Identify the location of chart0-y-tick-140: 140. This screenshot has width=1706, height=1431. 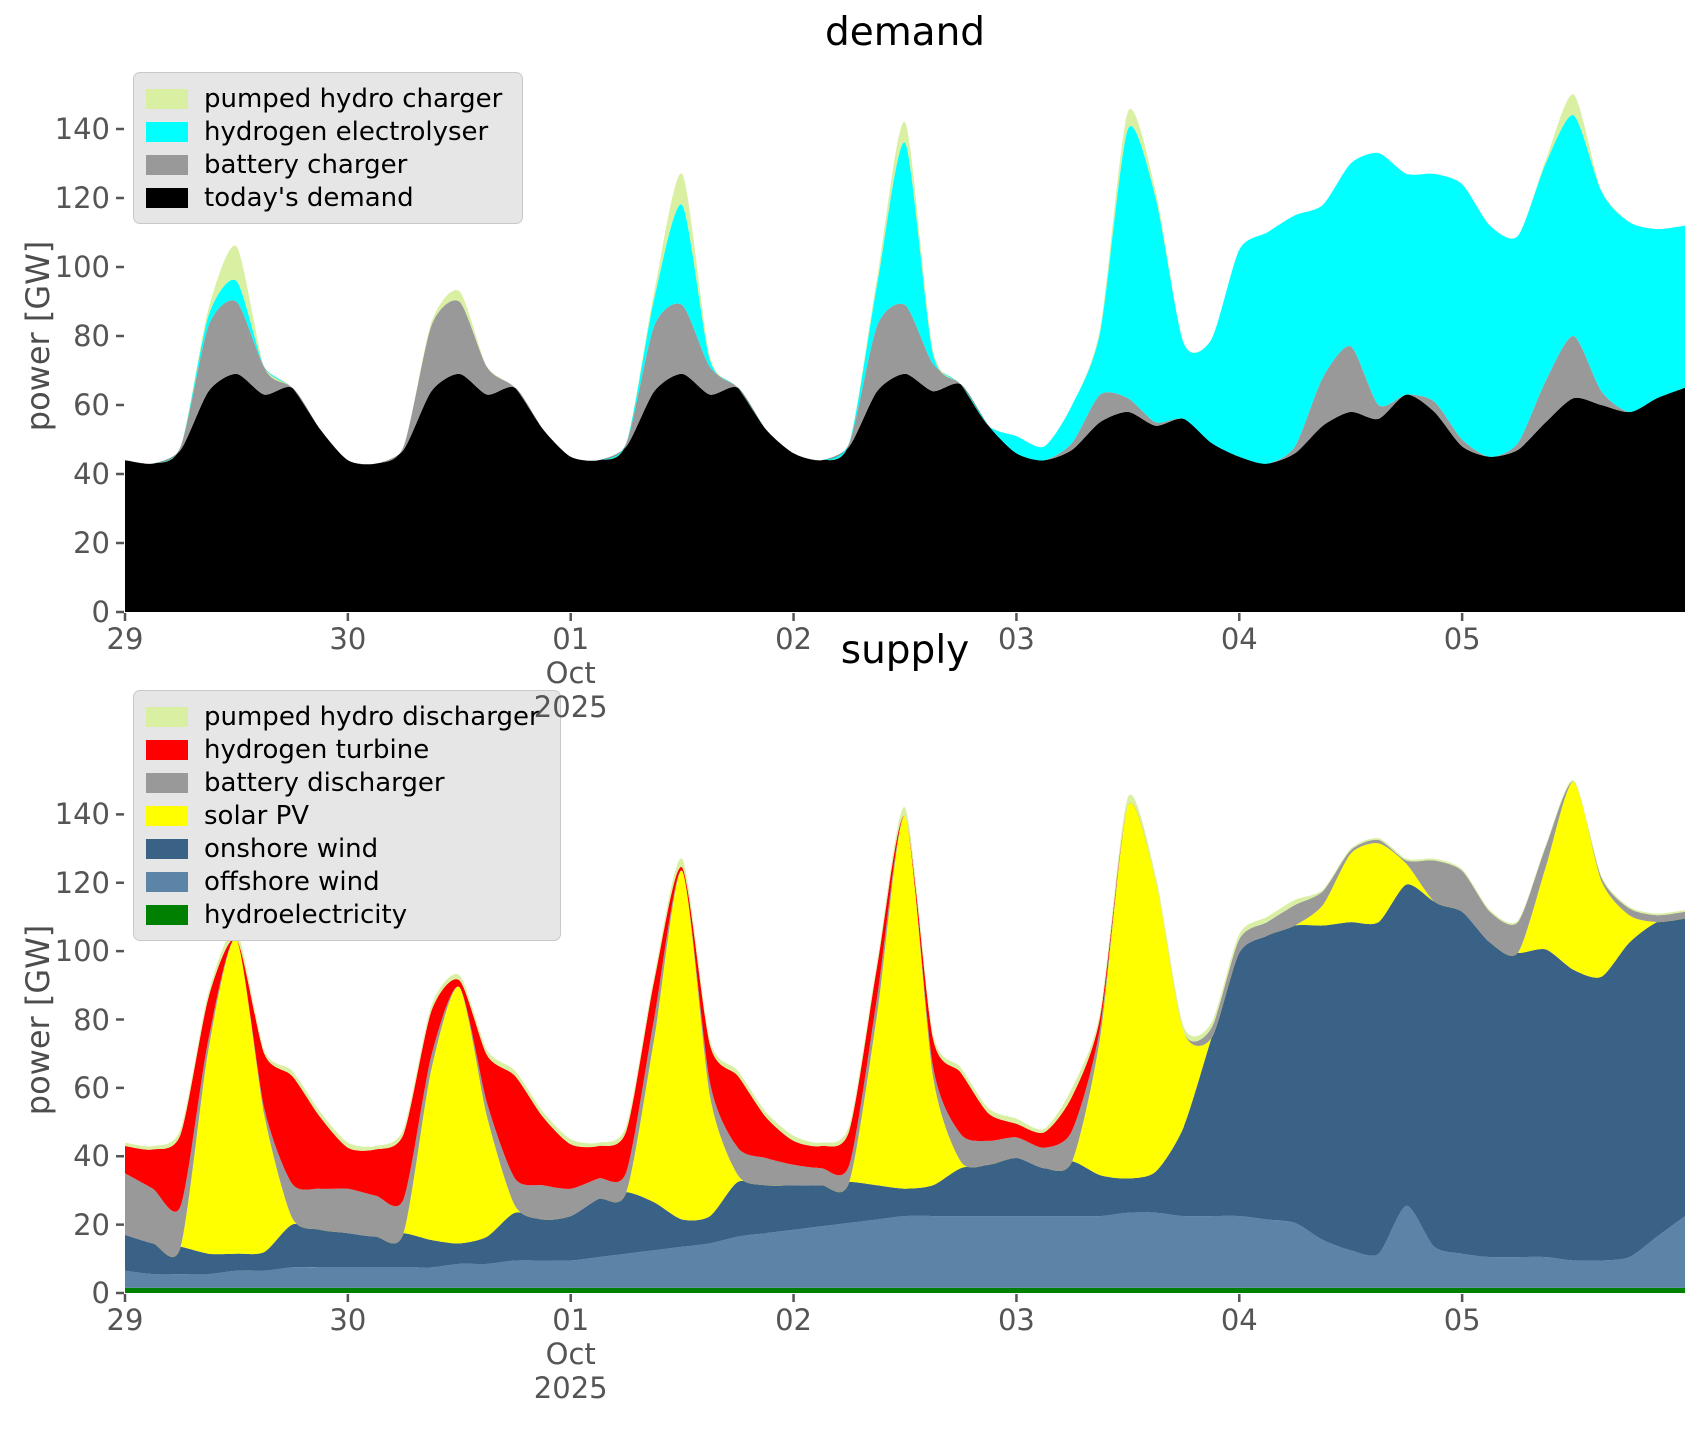
(82, 129).